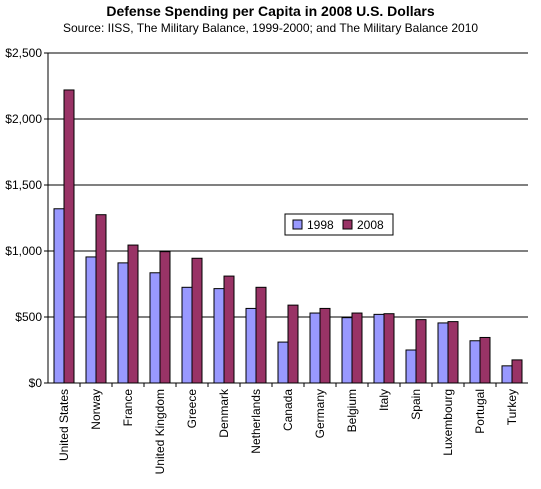  I want to click on x-tick-label: Greece, so click(192, 409).